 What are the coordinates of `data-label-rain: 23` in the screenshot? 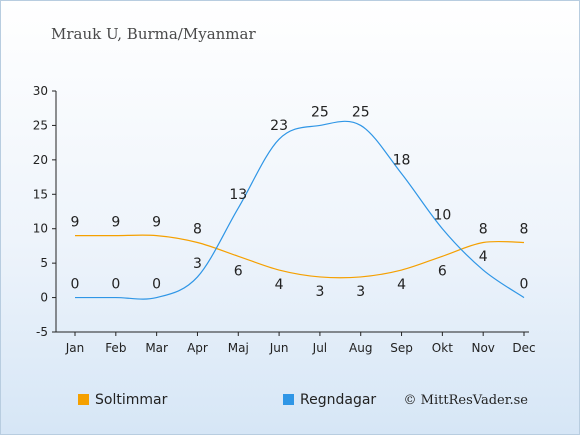 It's located at (279, 126).